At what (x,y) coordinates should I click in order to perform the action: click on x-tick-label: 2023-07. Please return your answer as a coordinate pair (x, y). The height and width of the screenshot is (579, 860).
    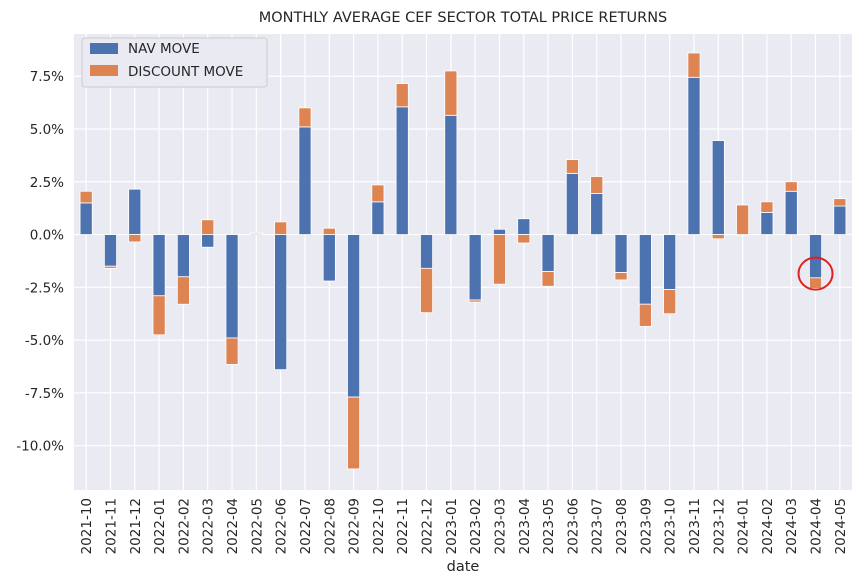
    Looking at the image, I should click on (598, 526).